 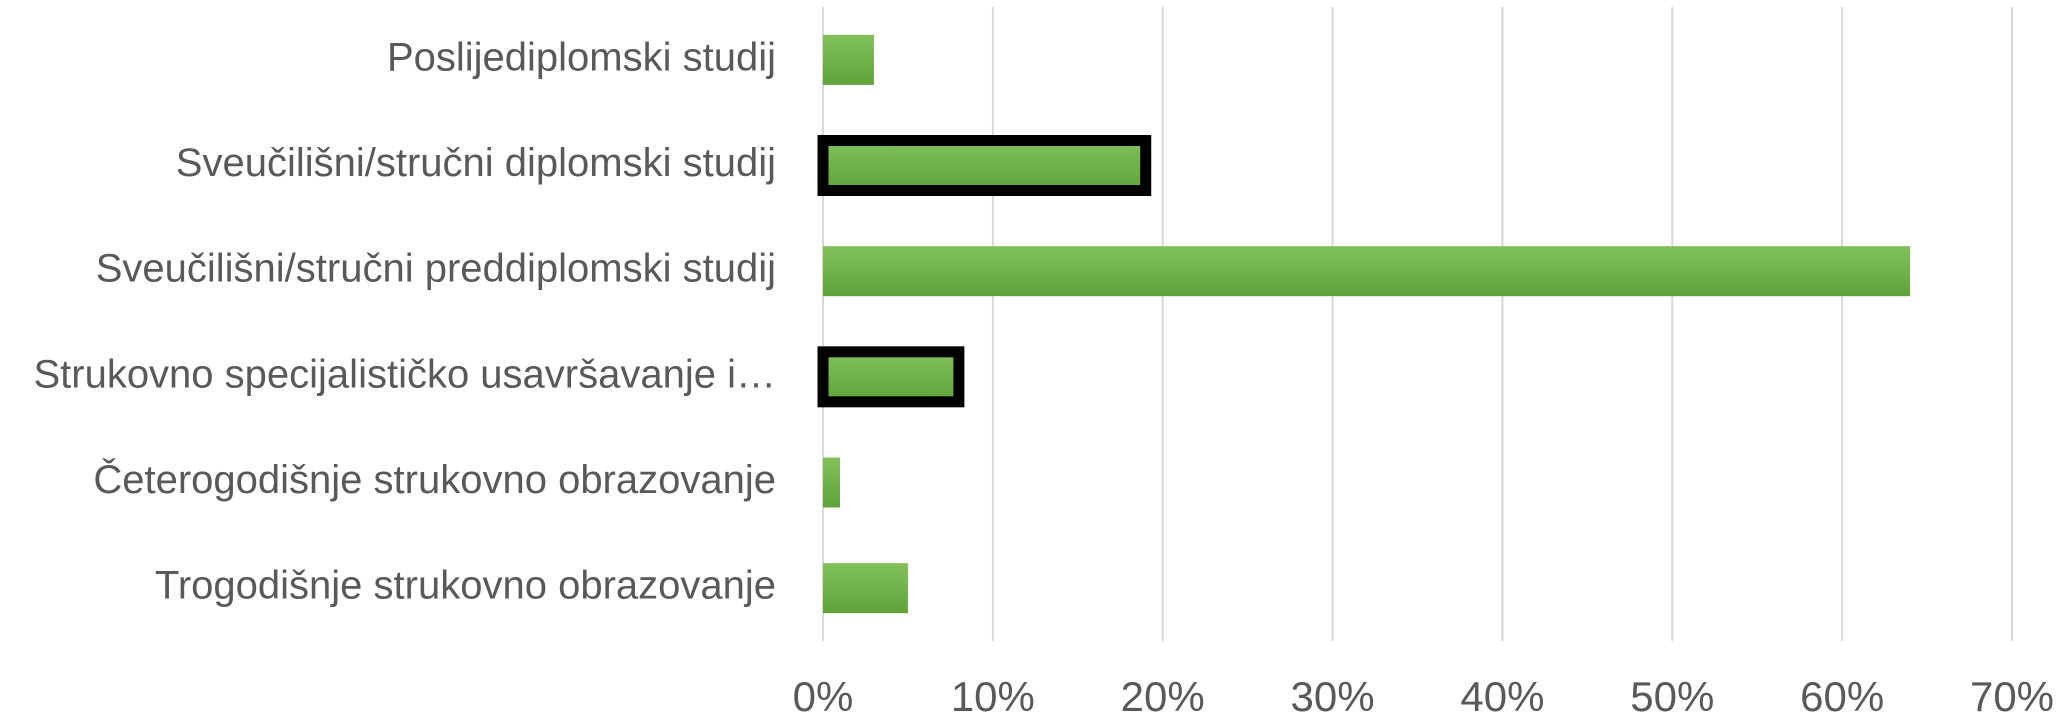 What do you see at coordinates (581, 57) in the screenshot?
I see `y-tick-label: Poslijediplomski studij` at bounding box center [581, 57].